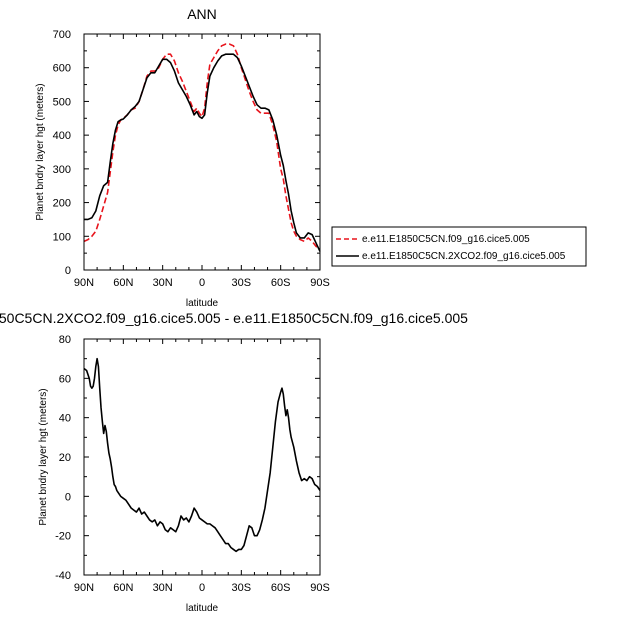  Describe the element at coordinates (242, 588) in the screenshot. I see `bottom-x-tick-label: 30S` at that location.